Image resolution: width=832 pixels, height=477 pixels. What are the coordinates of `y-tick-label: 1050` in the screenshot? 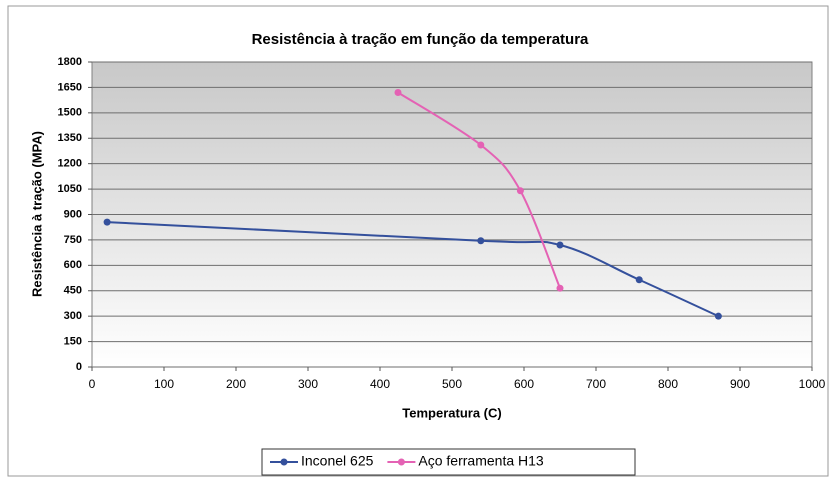 It's located at (70, 189).